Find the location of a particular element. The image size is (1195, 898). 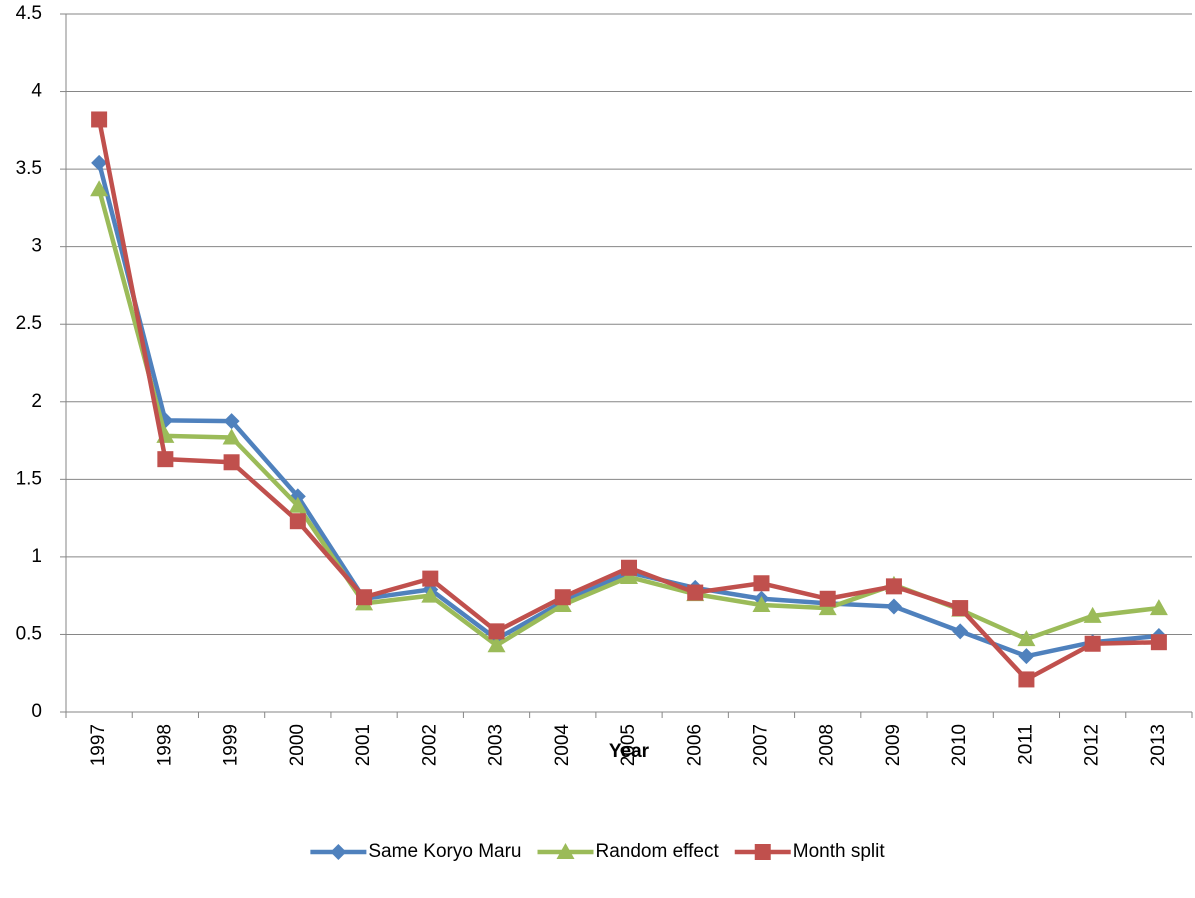

y-tick-label: 2 is located at coordinates (36, 401).